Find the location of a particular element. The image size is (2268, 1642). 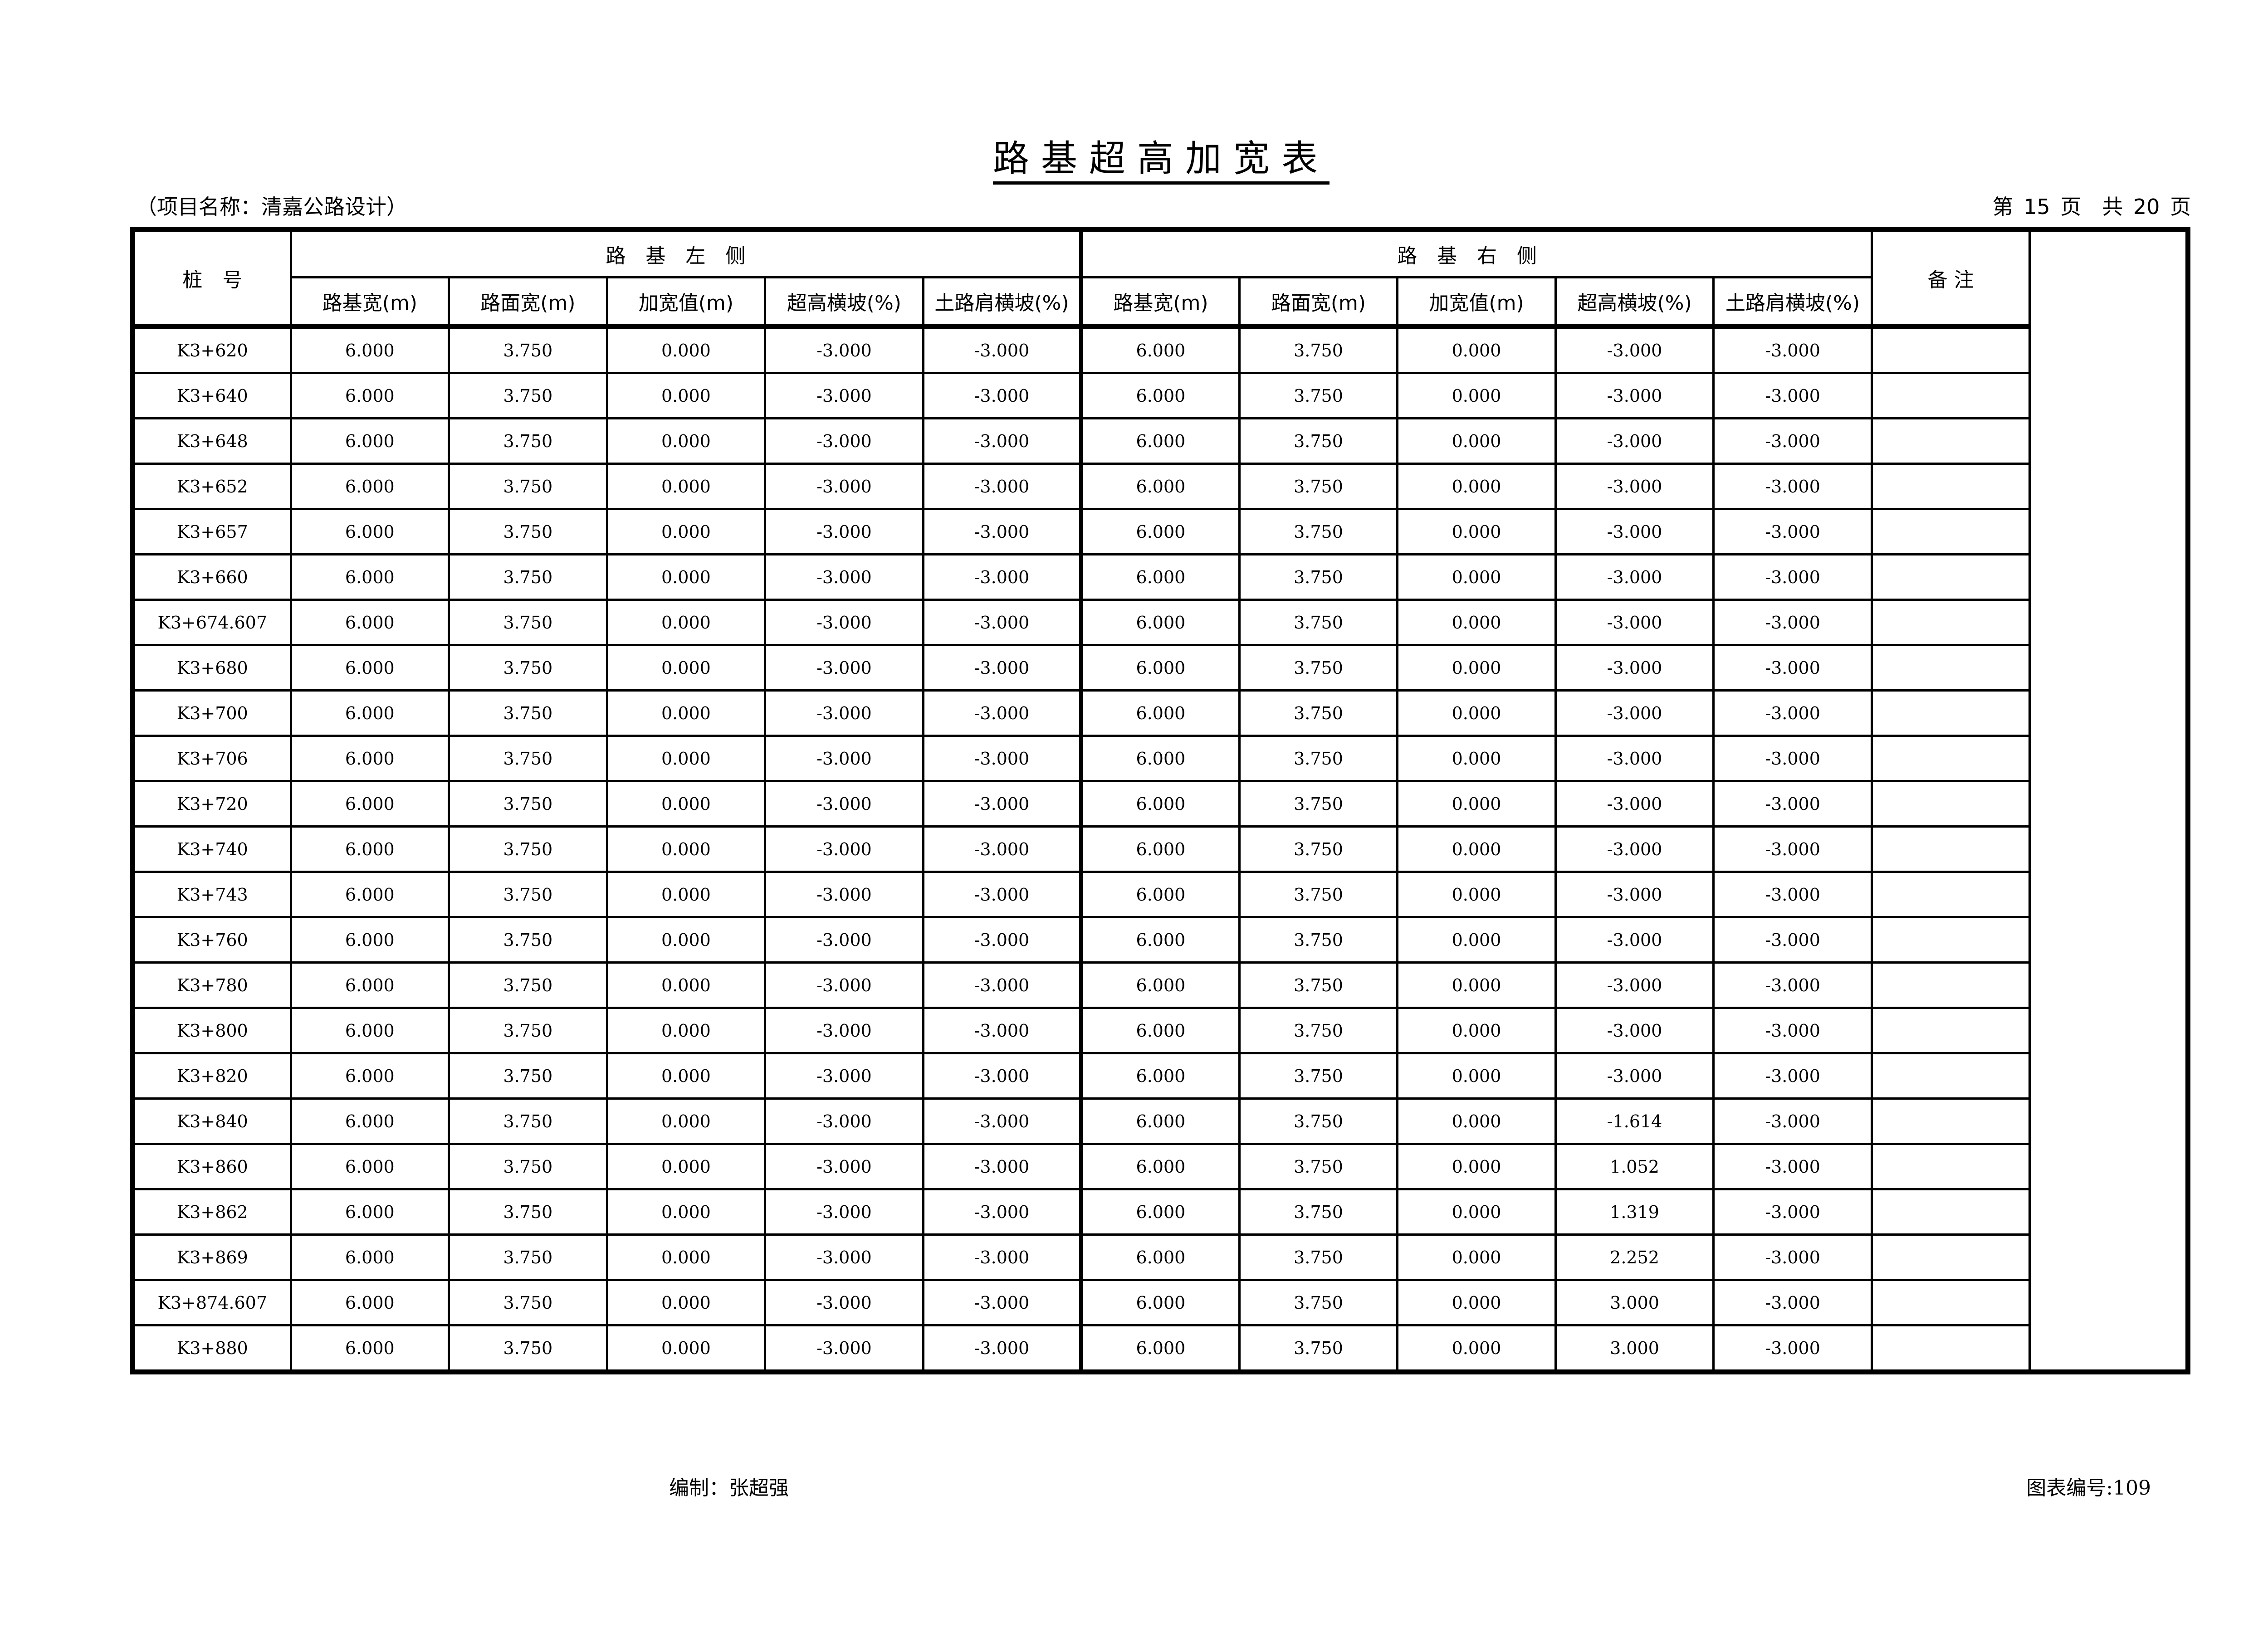

project-name: （项目名称：清嘉公路设计） is located at coordinates (271, 207).